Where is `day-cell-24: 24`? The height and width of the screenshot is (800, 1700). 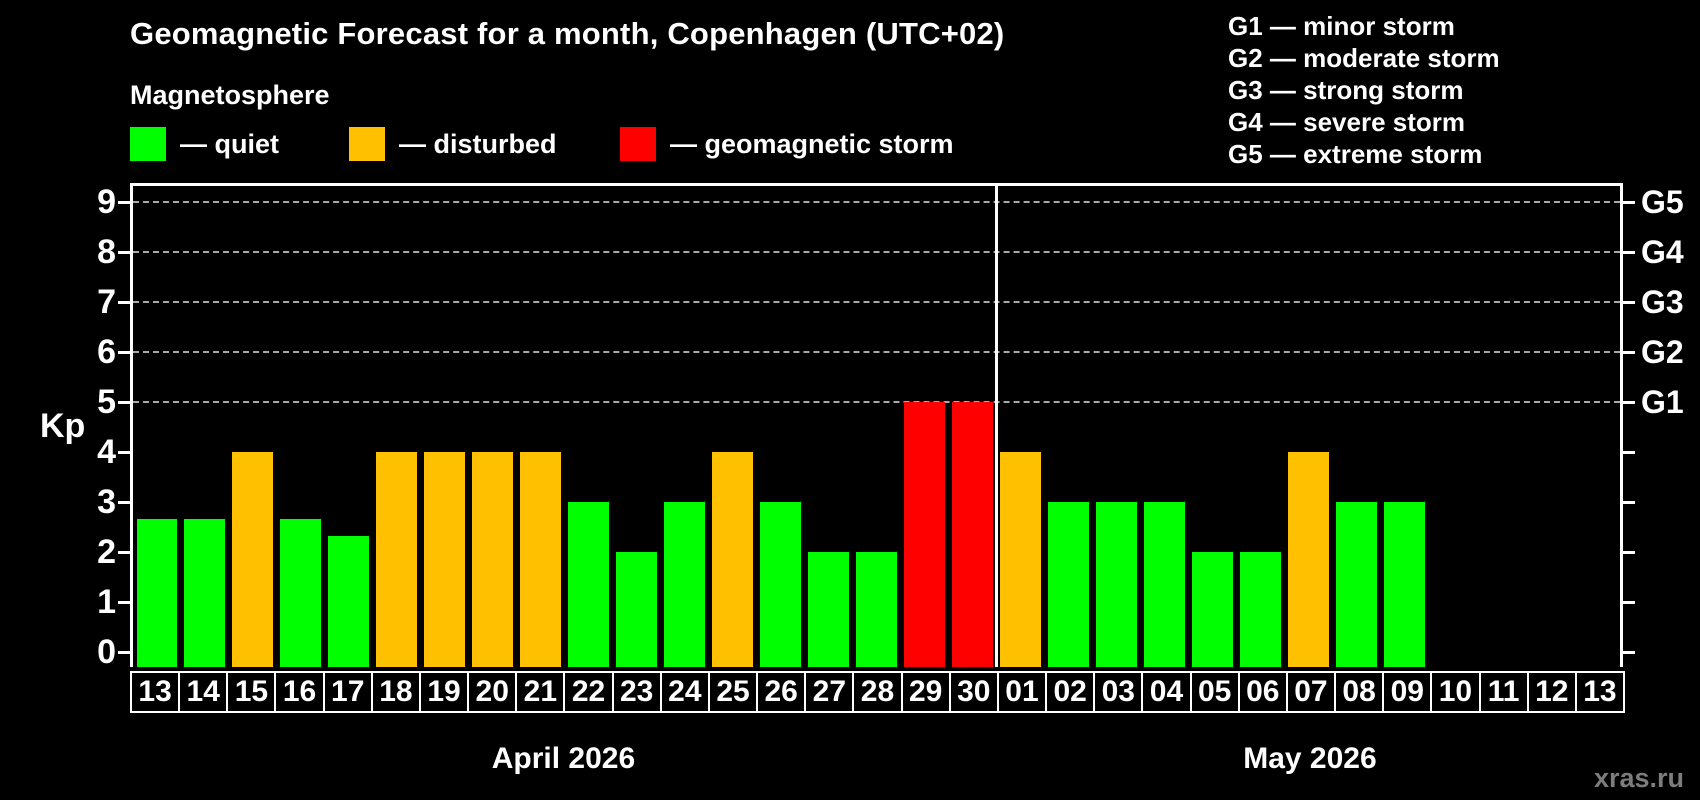 day-cell-24: 24 is located at coordinates (684, 692).